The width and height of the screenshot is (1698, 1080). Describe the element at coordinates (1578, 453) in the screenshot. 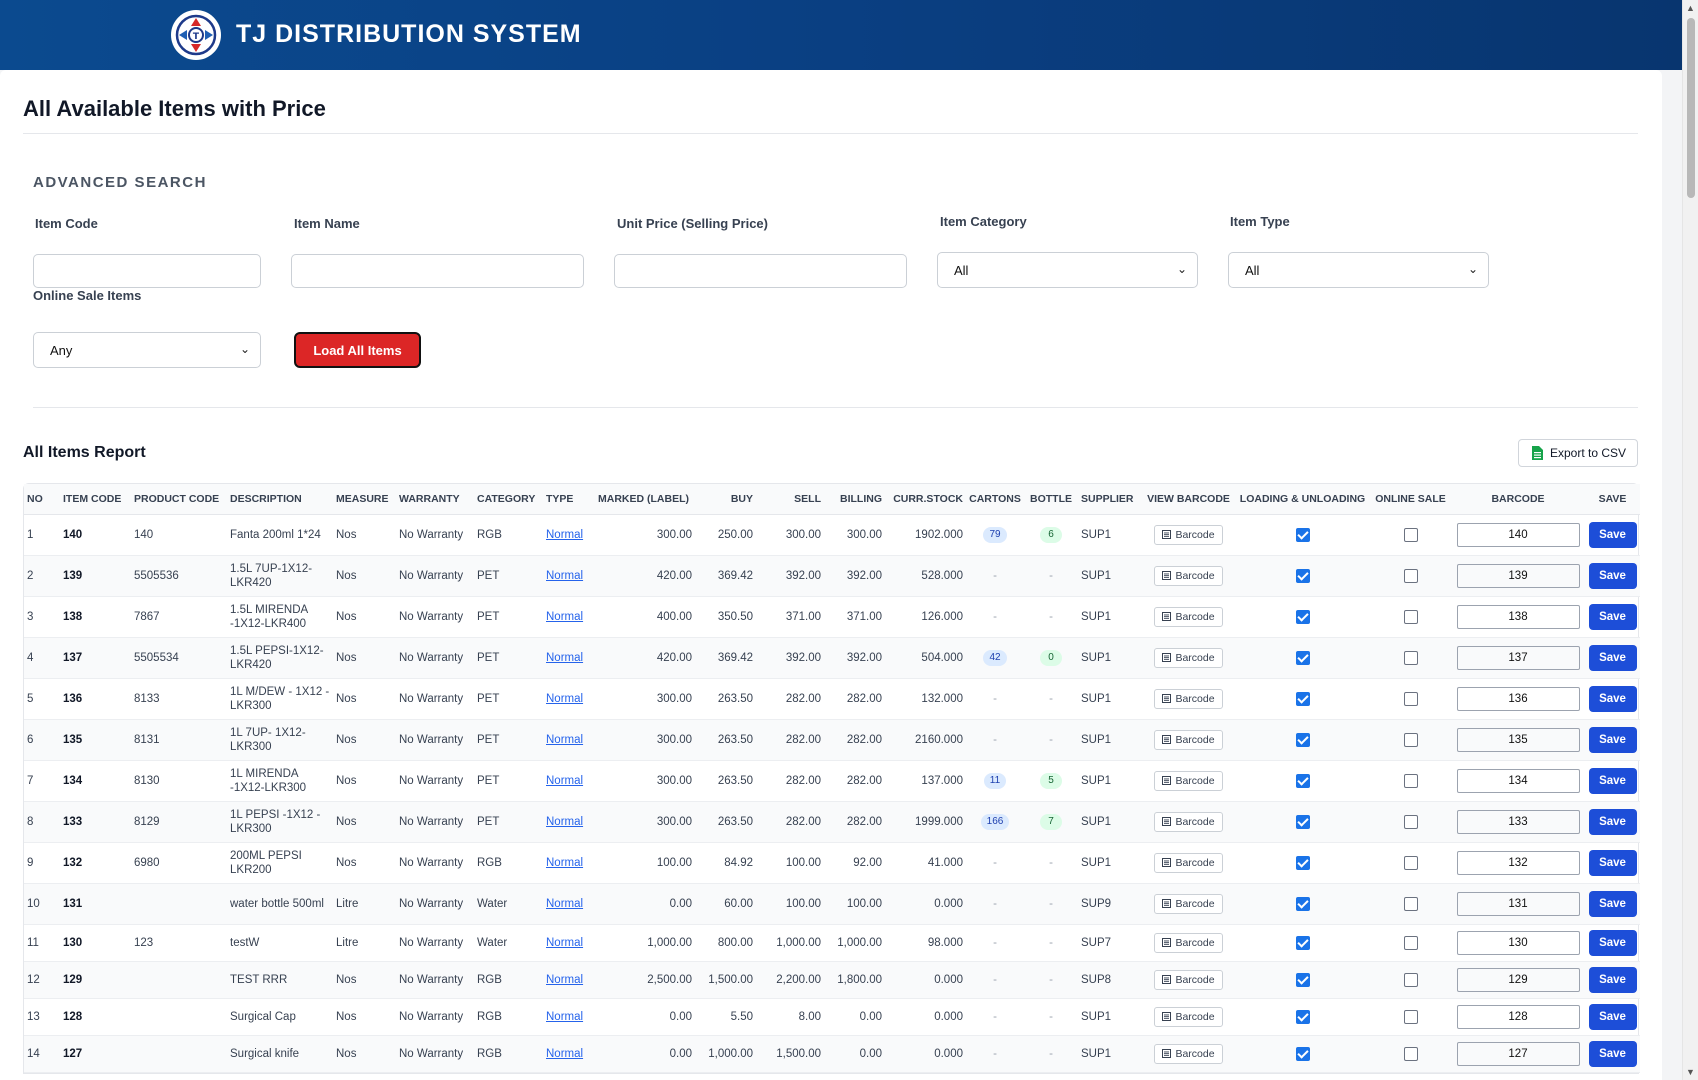

I see `export-csv-button: Export to CSV` at that location.